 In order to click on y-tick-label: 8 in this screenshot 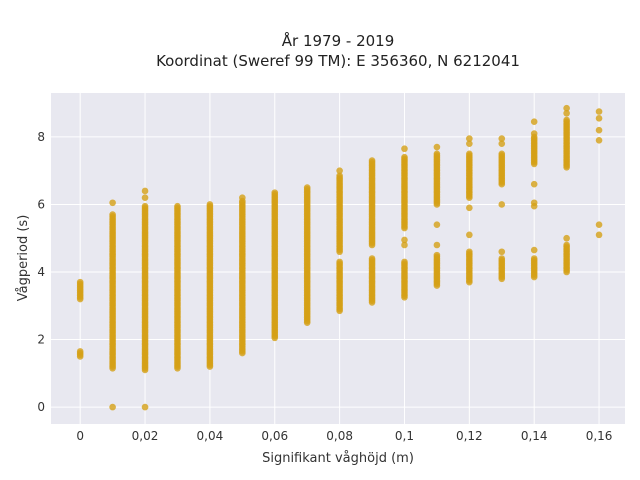, I will do `click(41, 137)`.